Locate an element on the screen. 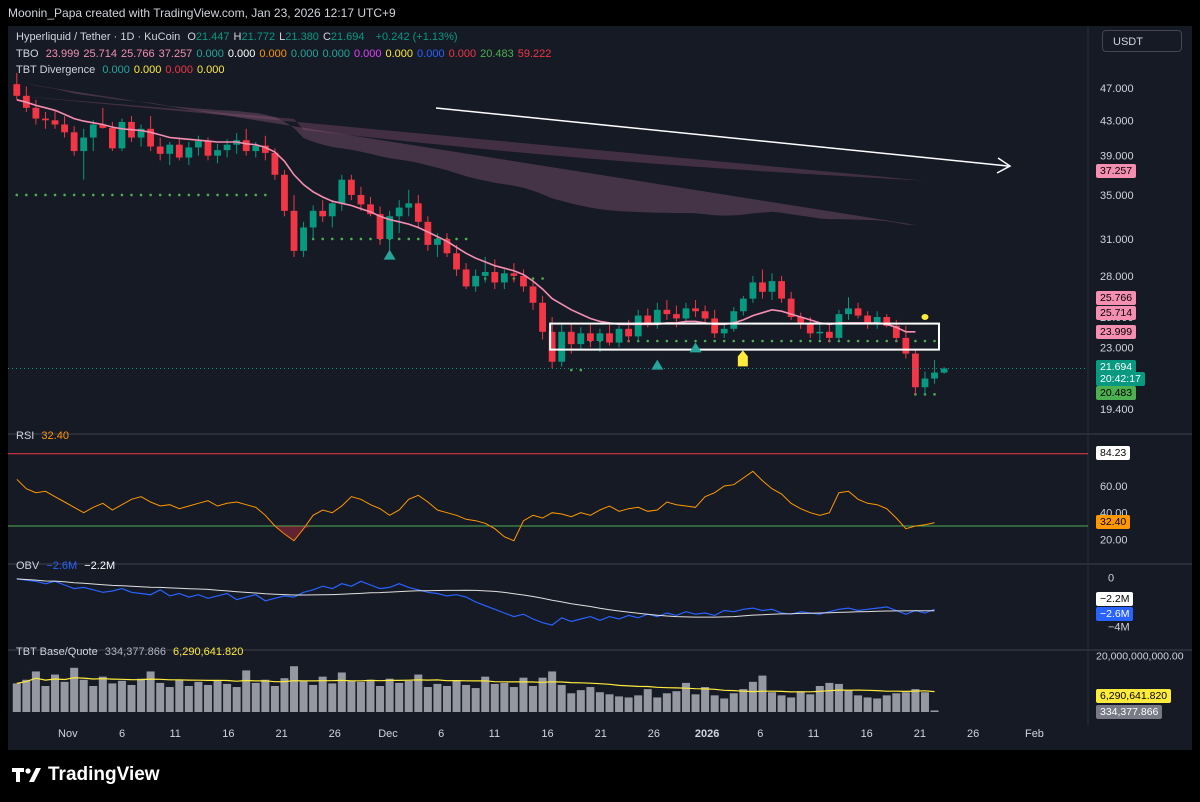 This screenshot has width=1200, height=802. divergence-legend: TBT Divergence 0.000 0.000 0.000 0.000 is located at coordinates (124, 70).